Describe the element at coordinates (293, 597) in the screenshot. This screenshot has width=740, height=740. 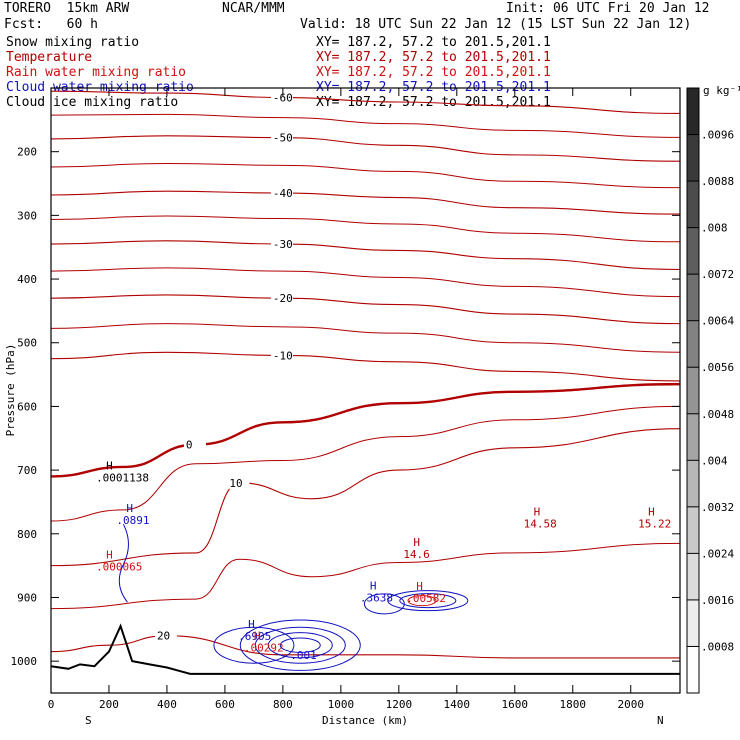
I see `cloud-water-contours` at that location.